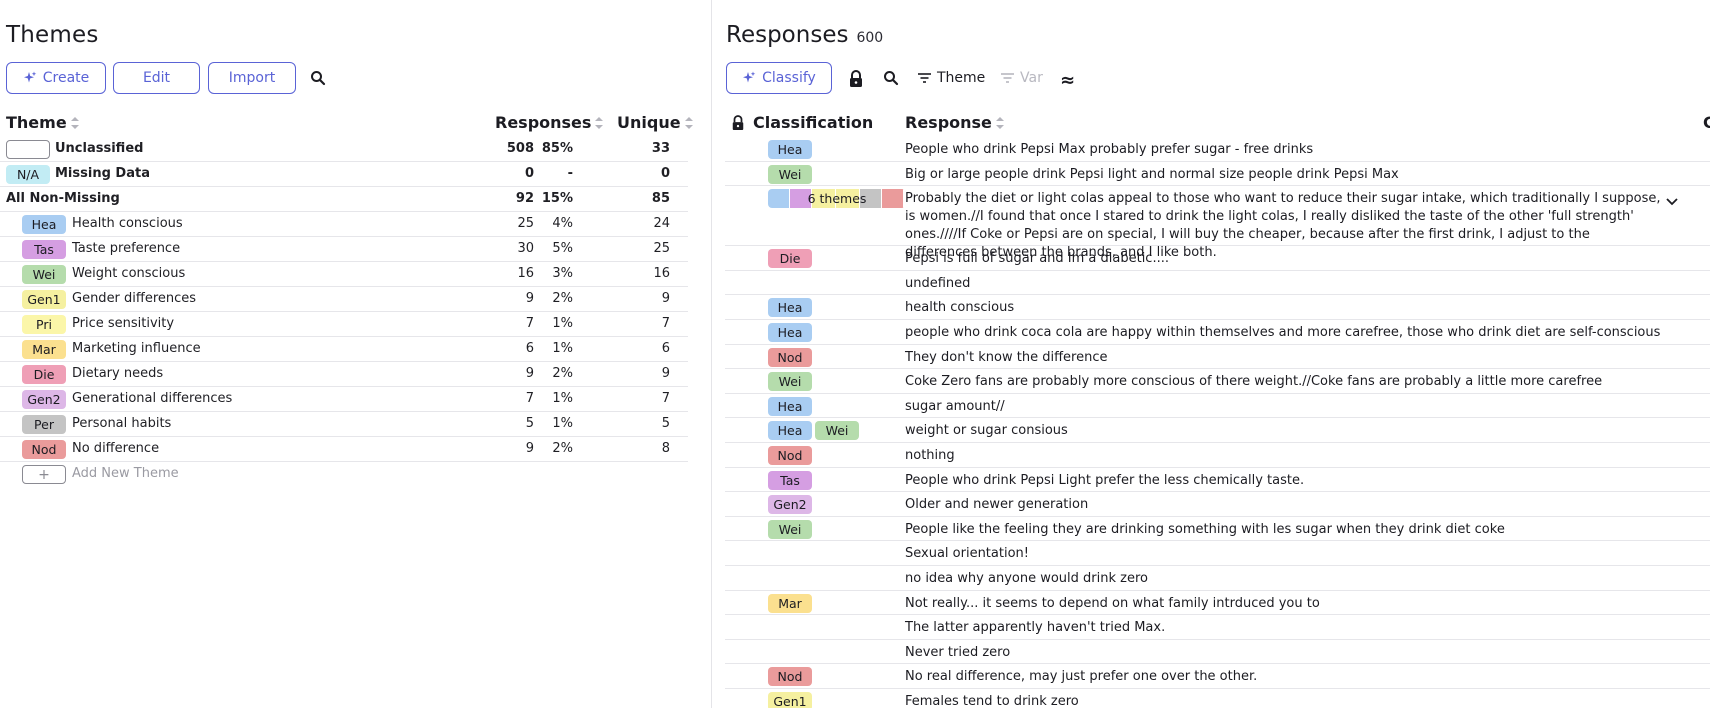 This screenshot has height=708, width=1710. Describe the element at coordinates (749, 77) in the screenshot. I see `sparkle-icon` at that location.